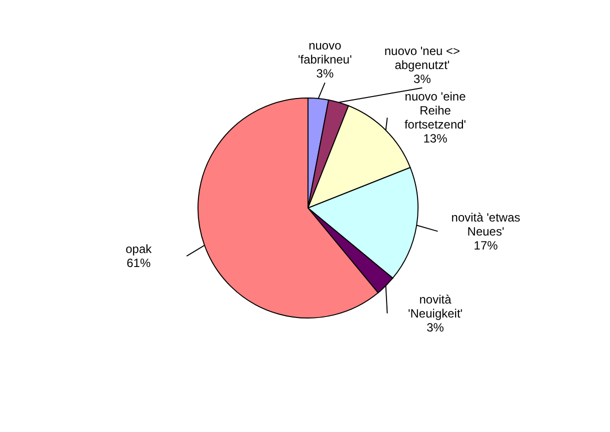 This screenshot has width=610, height=432. Describe the element at coordinates (139, 249) in the screenshot. I see `slice-label: opak` at that location.